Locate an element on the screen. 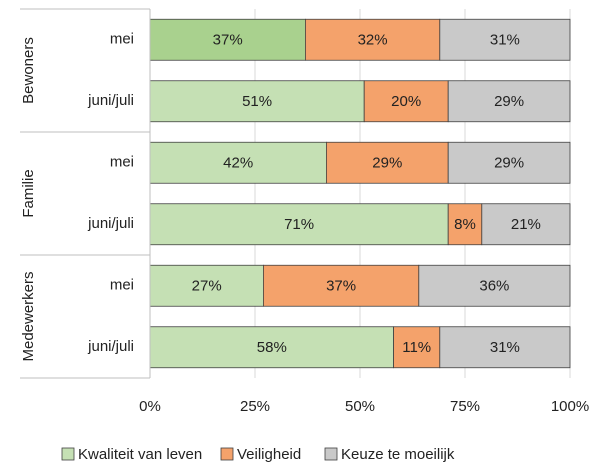 The height and width of the screenshot is (465, 604). group-label: Familie is located at coordinates (28, 193).